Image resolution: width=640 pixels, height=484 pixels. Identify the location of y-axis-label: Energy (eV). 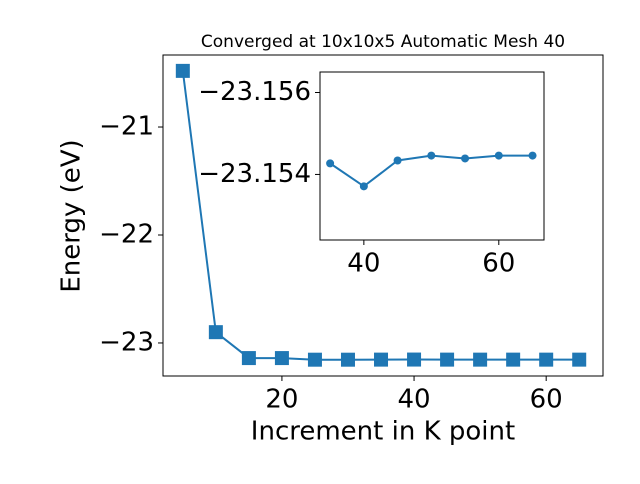
(72, 215).